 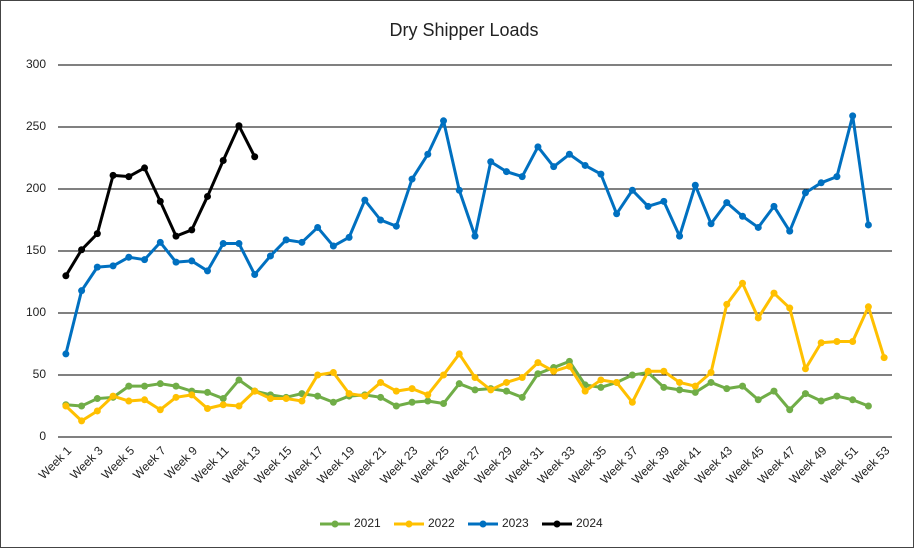 What do you see at coordinates (515, 523) in the screenshot?
I see `legend-label: 2023` at bounding box center [515, 523].